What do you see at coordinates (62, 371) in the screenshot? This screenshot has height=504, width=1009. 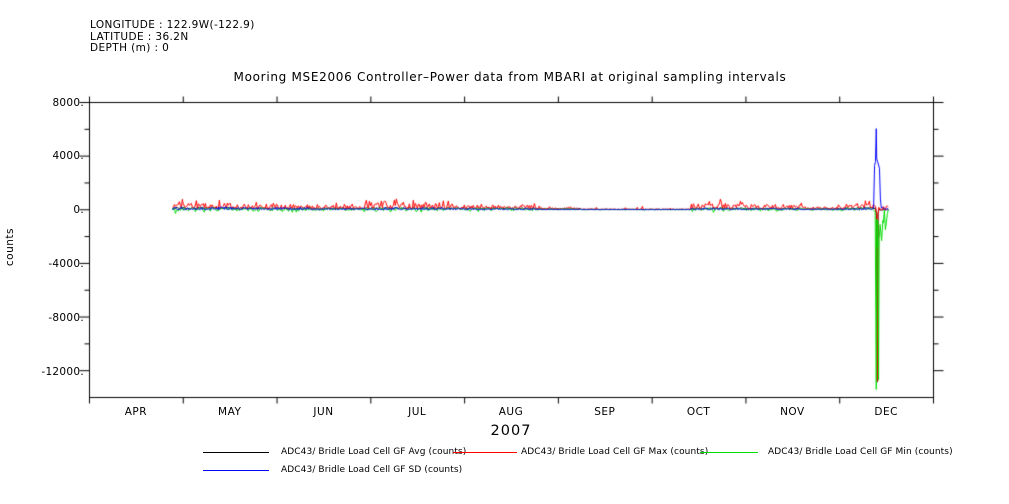 I see `ytick-label-neg12000: -12000.` at bounding box center [62, 371].